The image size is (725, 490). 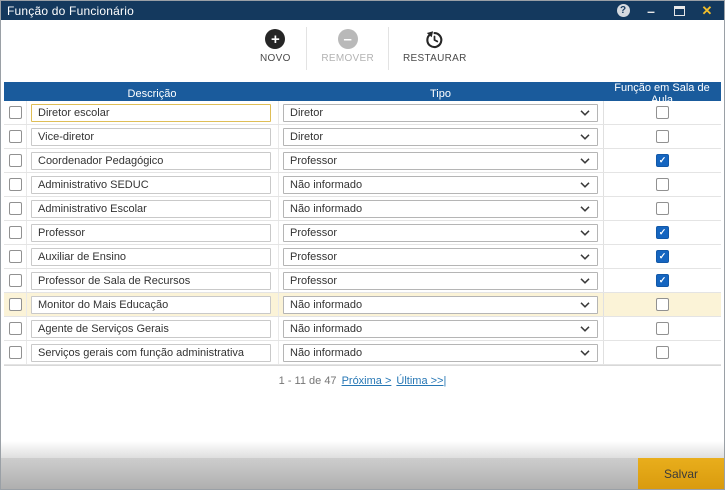 I want to click on minus-circle-icon: –, so click(x=347, y=39).